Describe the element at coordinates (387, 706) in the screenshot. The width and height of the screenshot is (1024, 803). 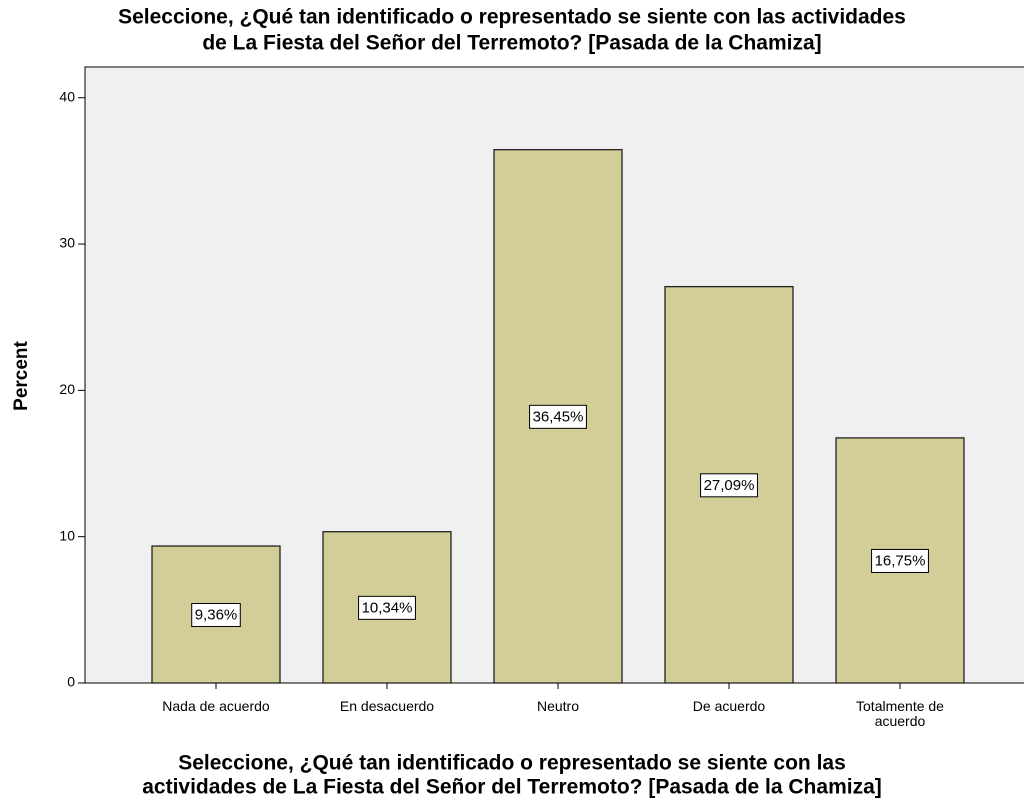
I see `x-tick-label: En desacuerdo` at that location.